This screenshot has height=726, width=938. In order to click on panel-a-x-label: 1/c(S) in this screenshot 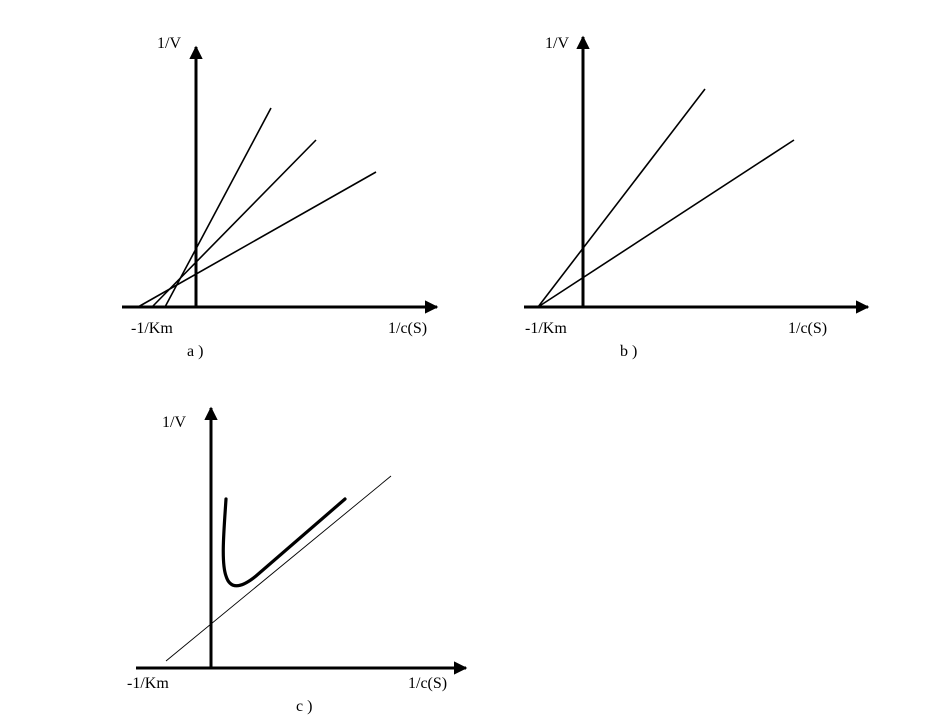, I will do `click(407, 328)`.